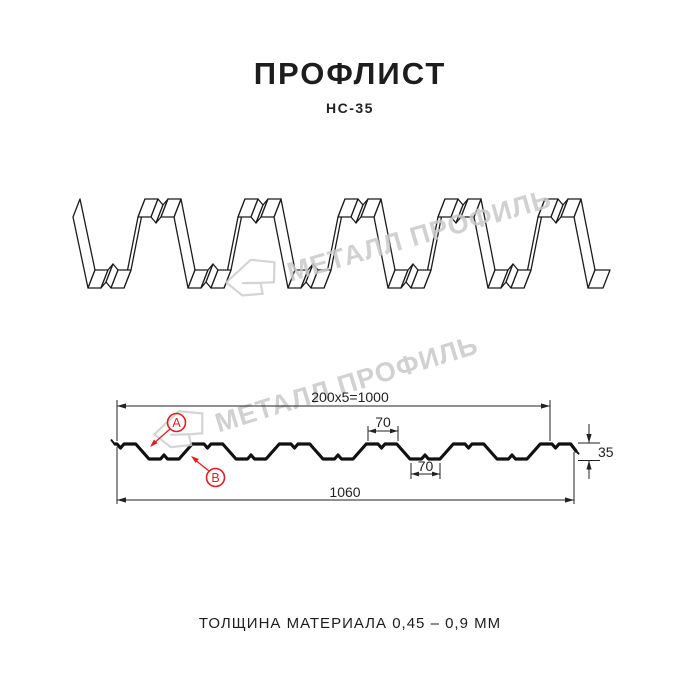 This screenshot has height=700, width=700. Describe the element at coordinates (350, 397) in the screenshot. I see `dim-coverage-width: 200x5=1000` at that location.